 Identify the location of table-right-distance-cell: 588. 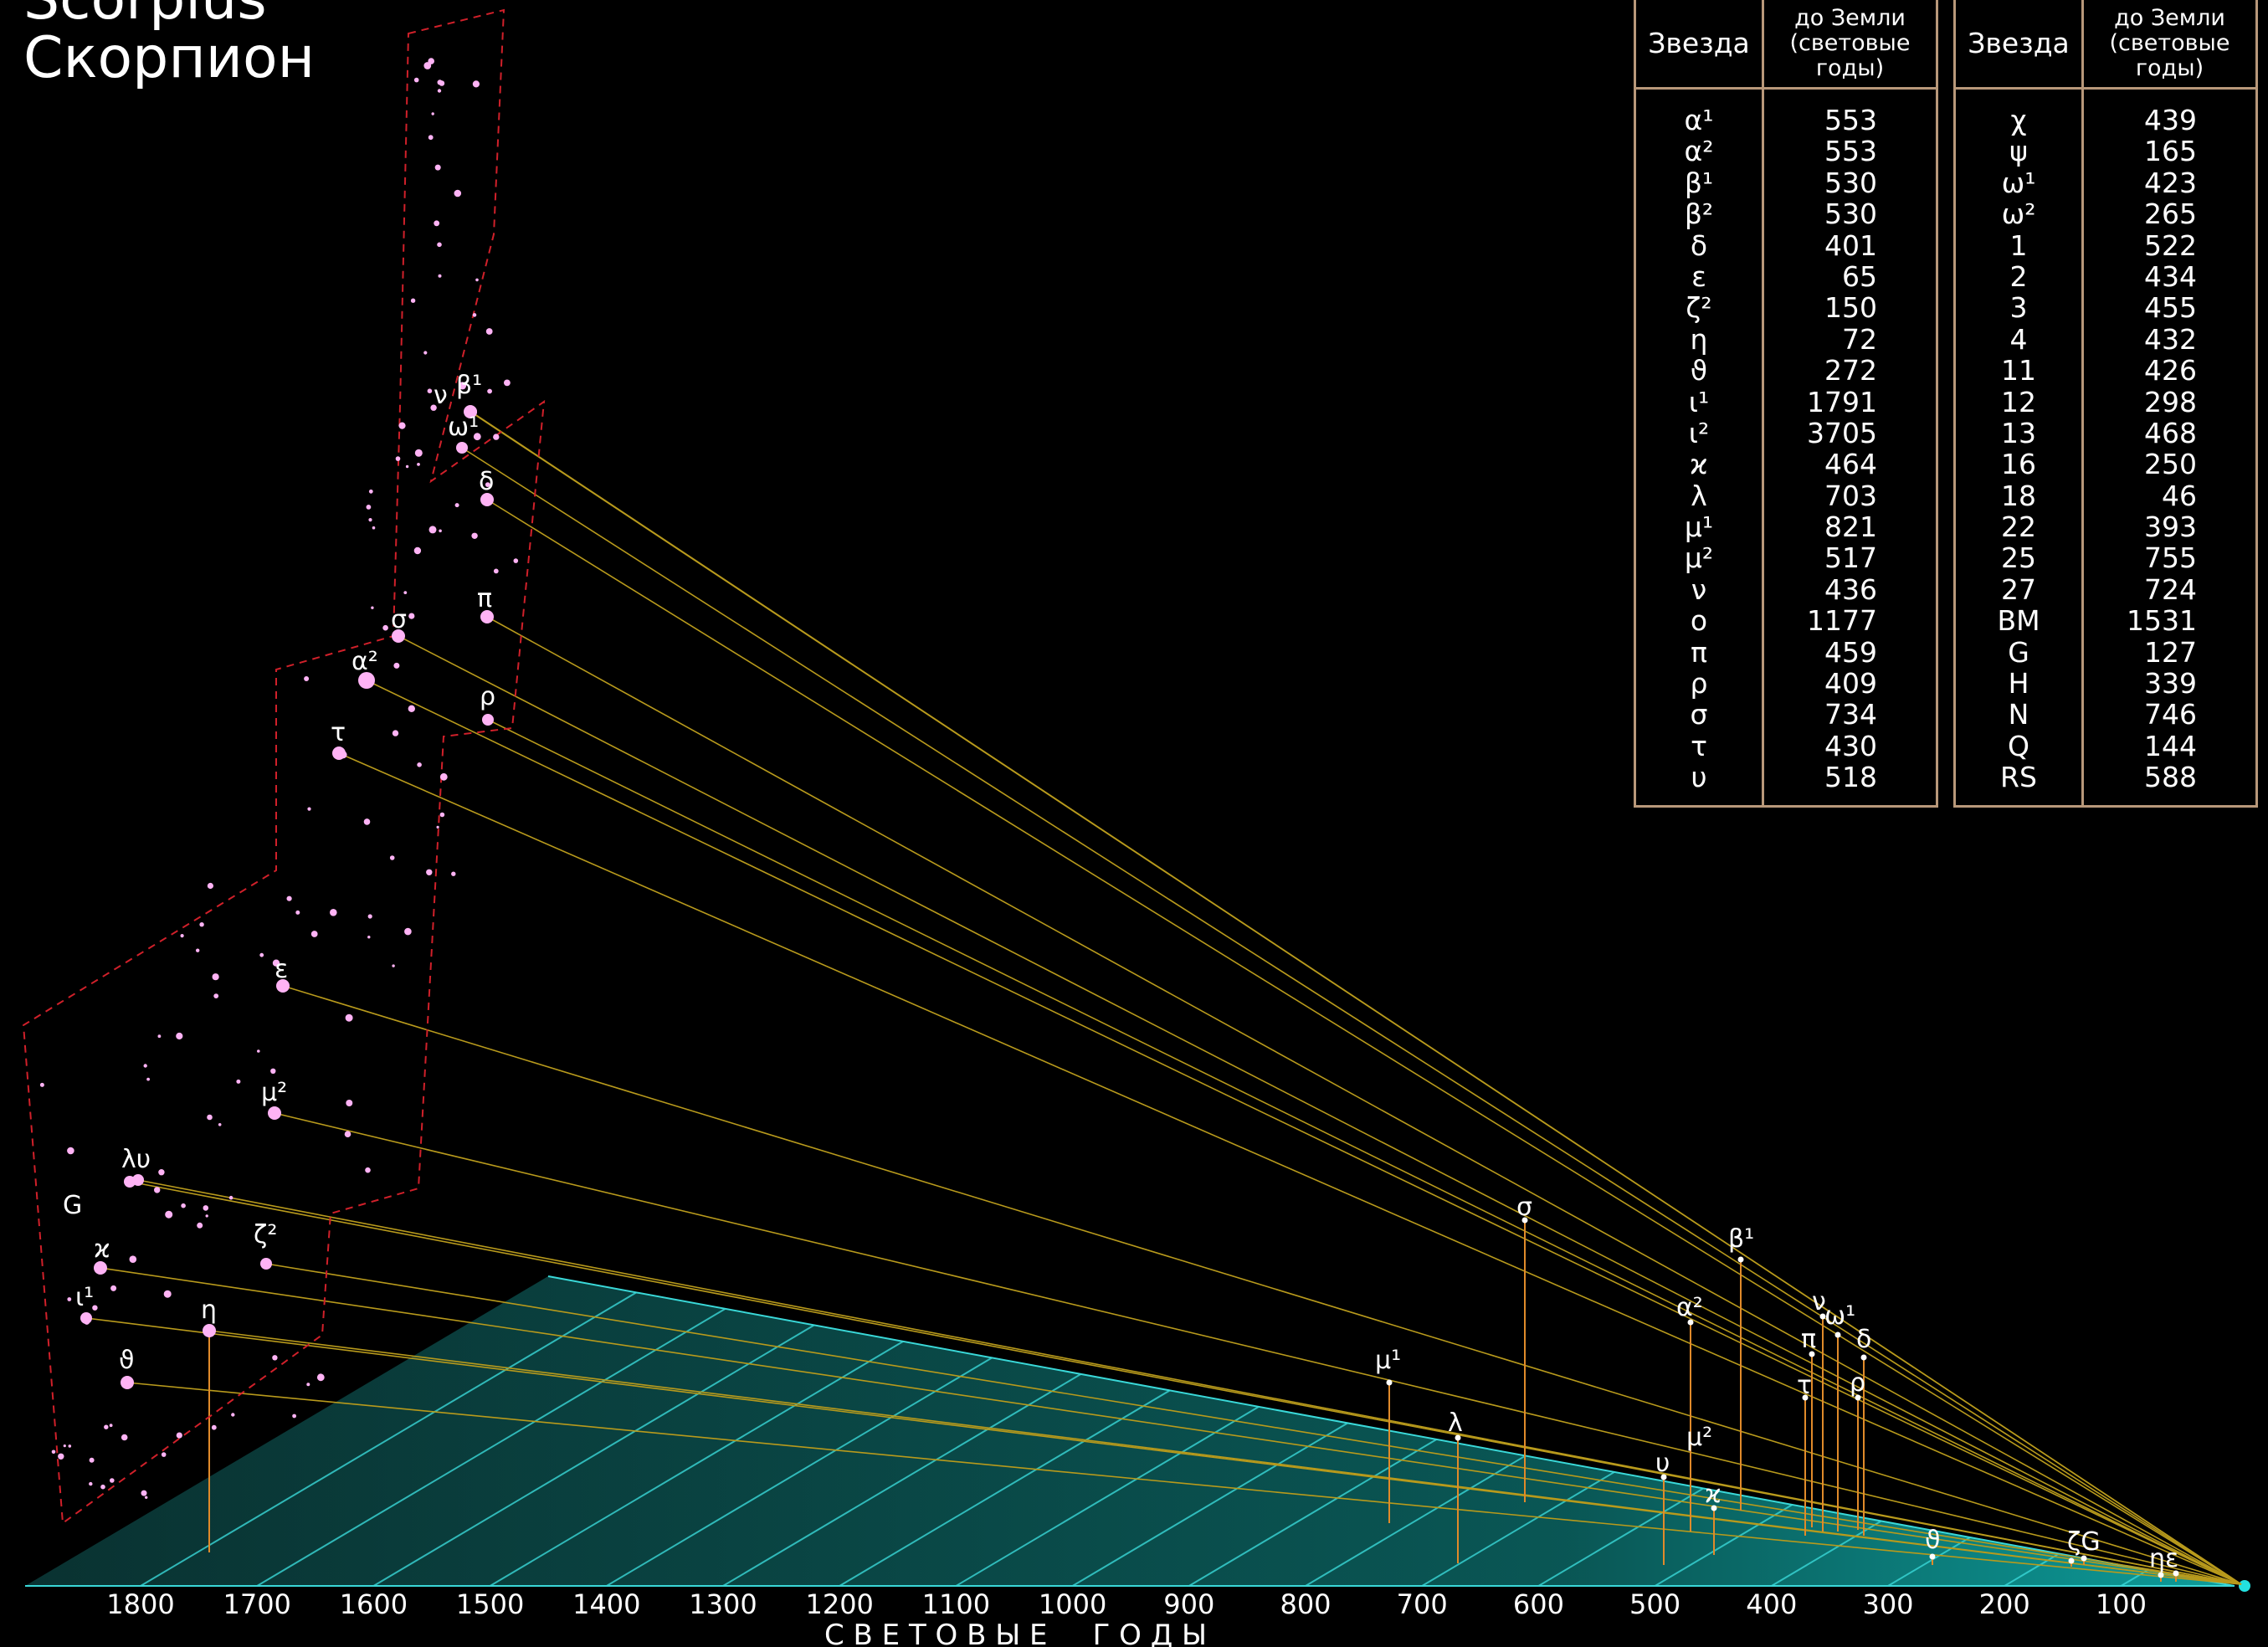
(2170, 778).